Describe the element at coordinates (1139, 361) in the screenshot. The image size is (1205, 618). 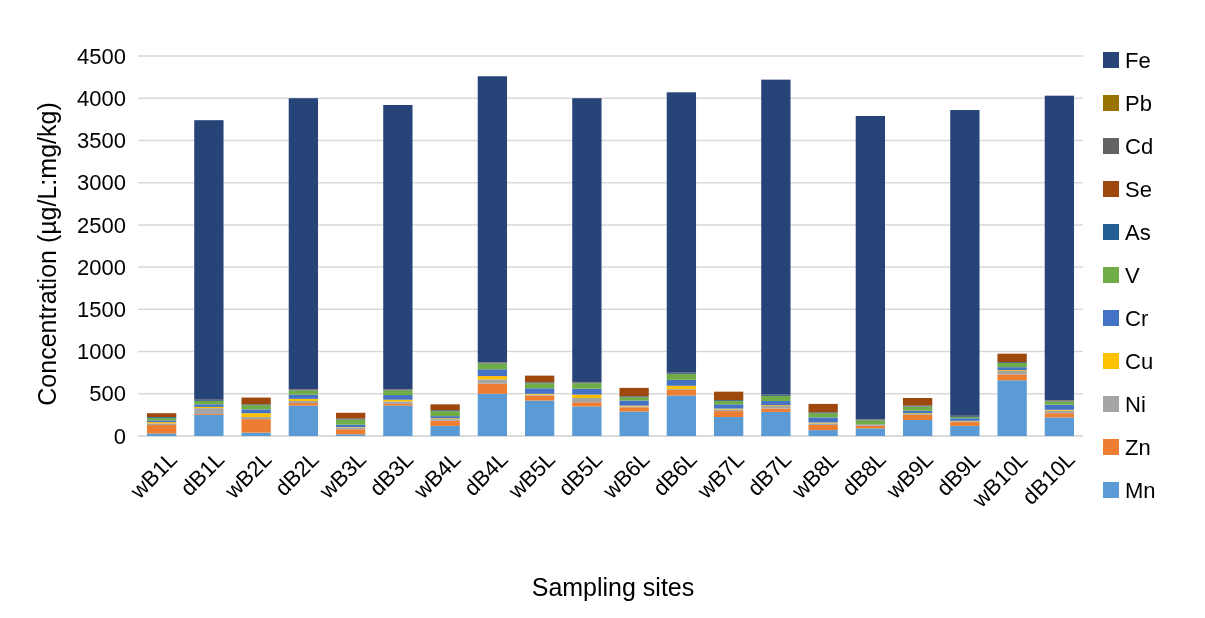
I see `legend-label: Cu` at that location.